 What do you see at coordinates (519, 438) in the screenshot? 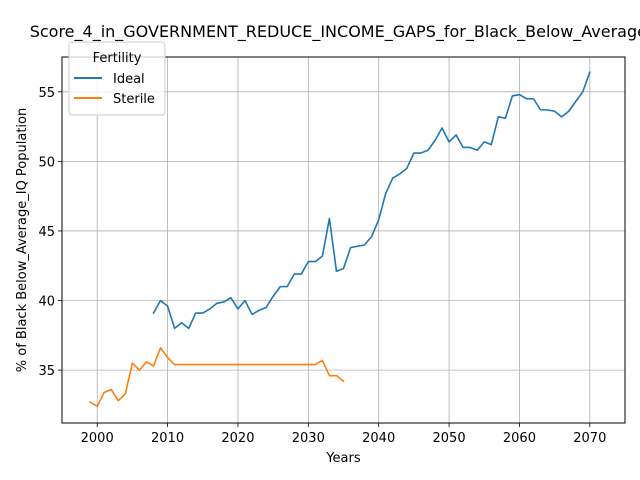
I see `x-tick-label: 2060` at bounding box center [519, 438].